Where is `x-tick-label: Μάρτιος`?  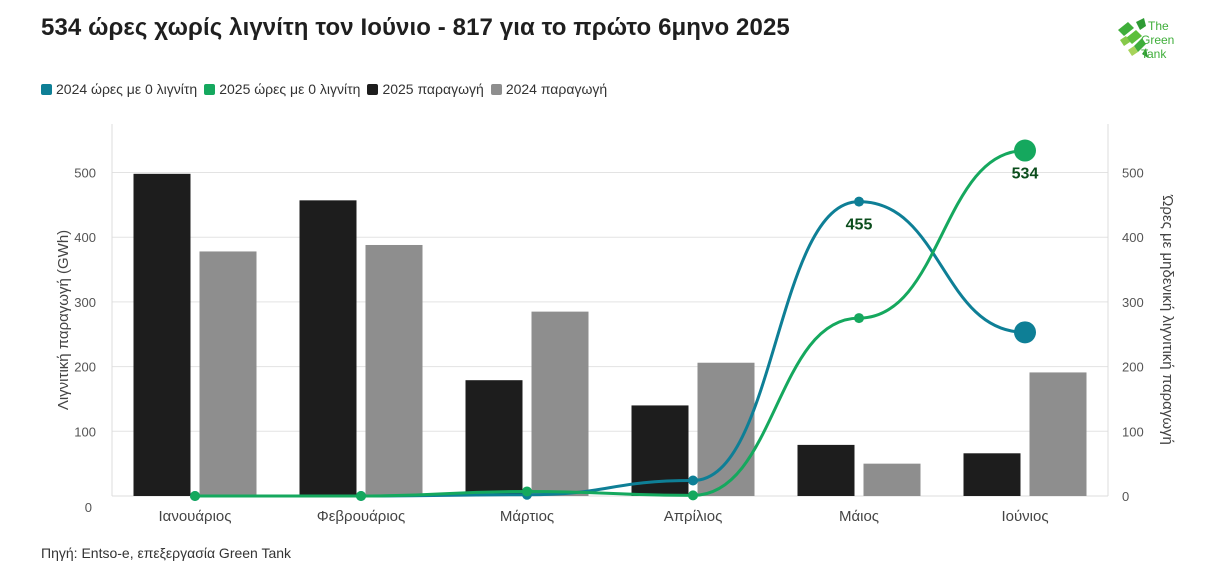
x-tick-label: Μάρτιος is located at coordinates (527, 516).